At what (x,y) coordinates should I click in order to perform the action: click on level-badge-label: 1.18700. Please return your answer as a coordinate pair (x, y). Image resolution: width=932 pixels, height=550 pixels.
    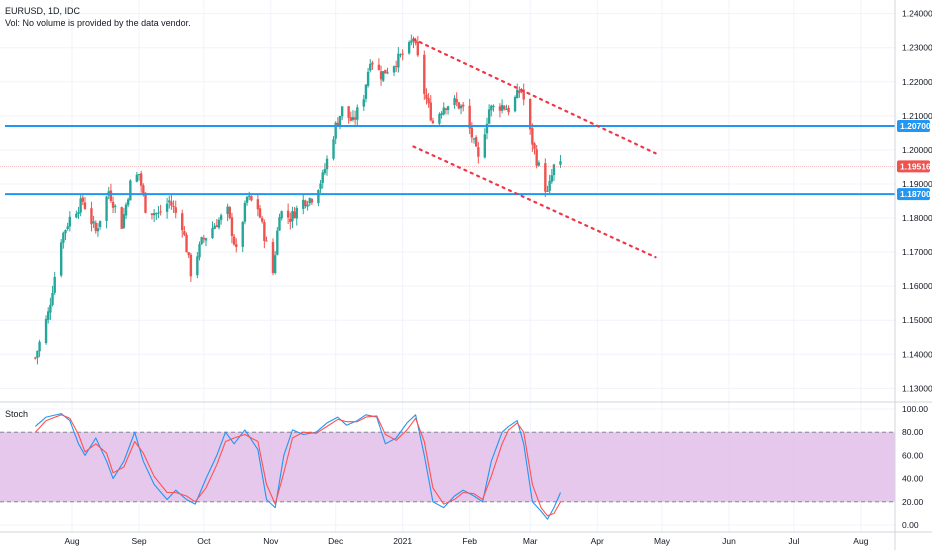
    Looking at the image, I should click on (915, 194).